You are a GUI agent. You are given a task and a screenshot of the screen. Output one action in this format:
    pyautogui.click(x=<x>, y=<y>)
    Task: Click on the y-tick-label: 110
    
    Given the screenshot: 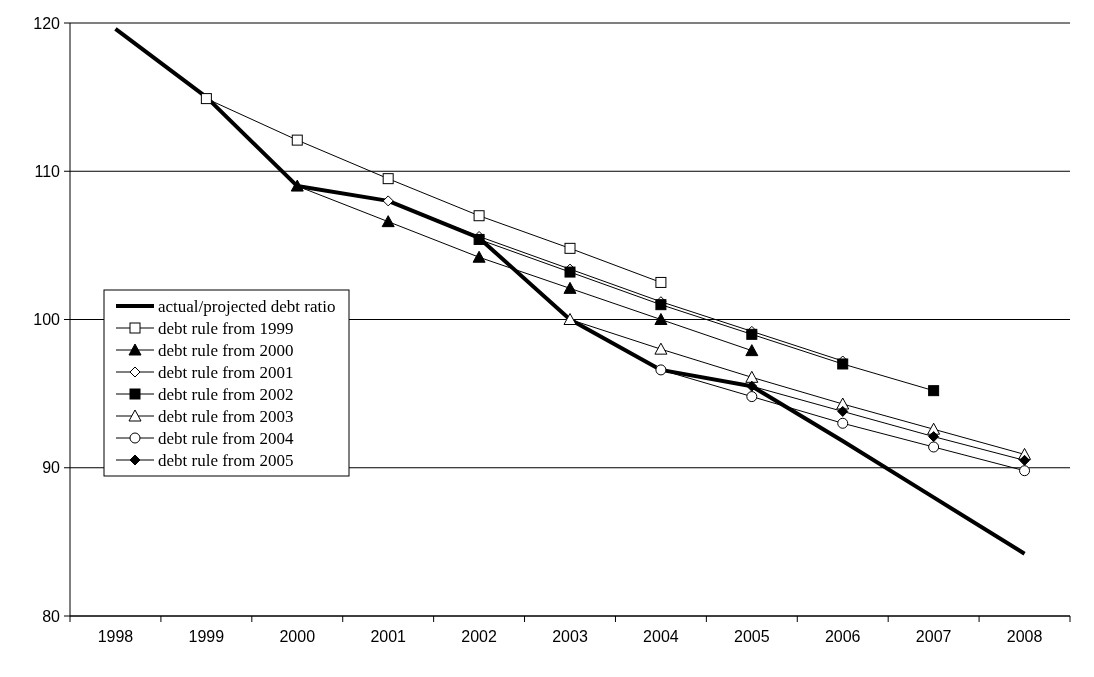 What is the action you would take?
    pyautogui.click(x=47, y=171)
    